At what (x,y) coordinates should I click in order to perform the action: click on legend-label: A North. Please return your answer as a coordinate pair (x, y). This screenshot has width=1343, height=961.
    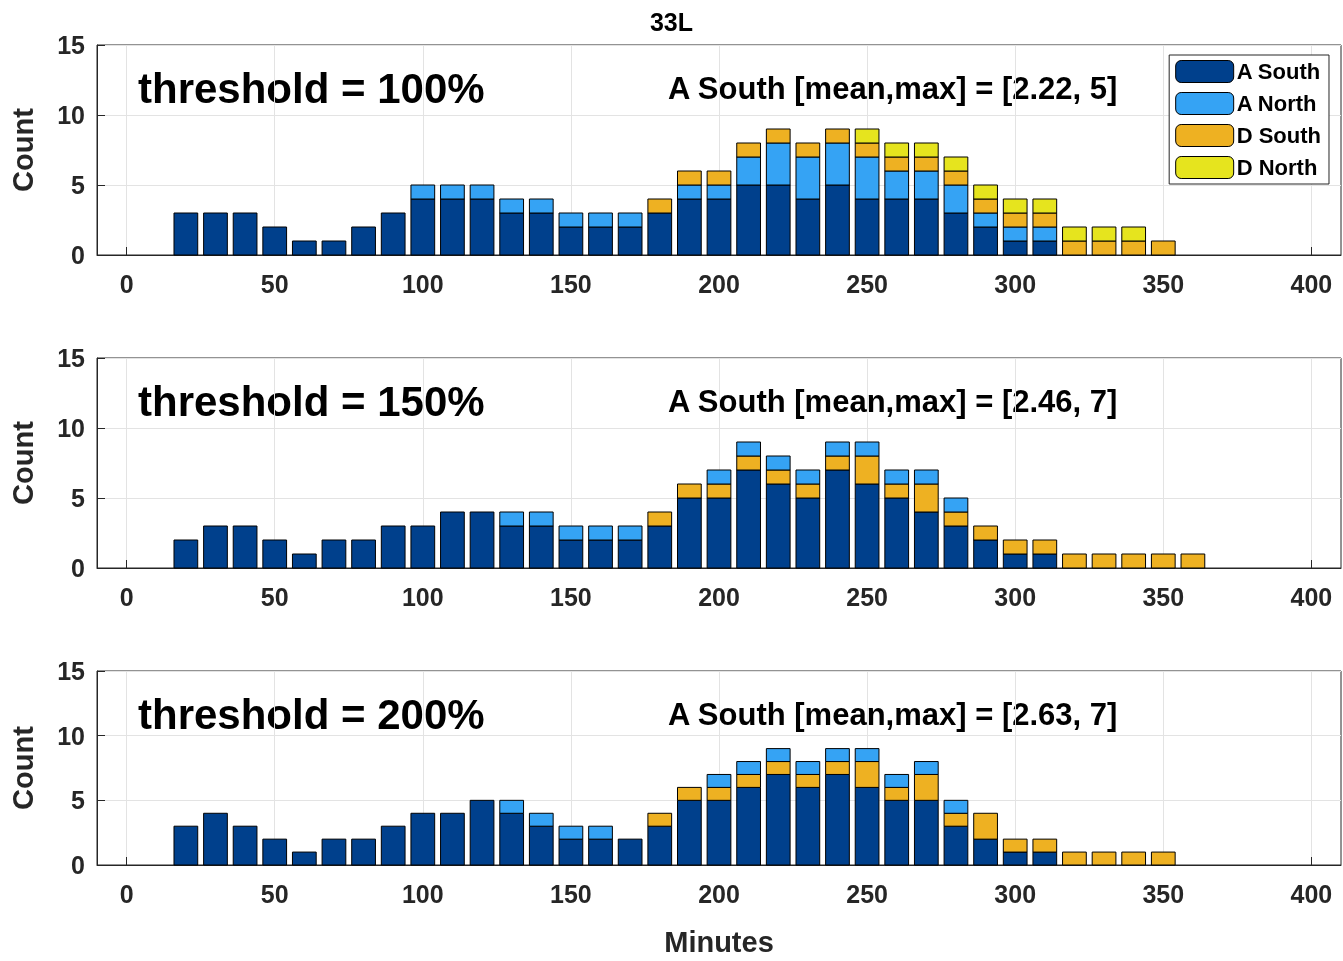
    Looking at the image, I should click on (1276, 103).